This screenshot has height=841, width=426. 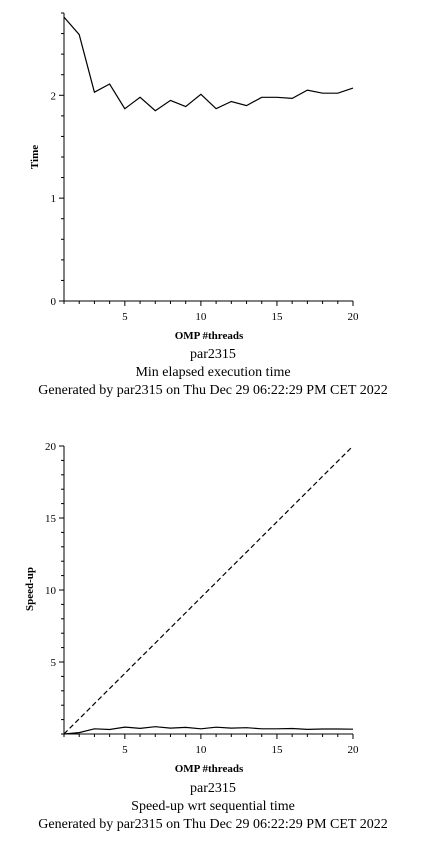 What do you see at coordinates (213, 354) in the screenshot?
I see `time-chart-caption-user: par2315` at bounding box center [213, 354].